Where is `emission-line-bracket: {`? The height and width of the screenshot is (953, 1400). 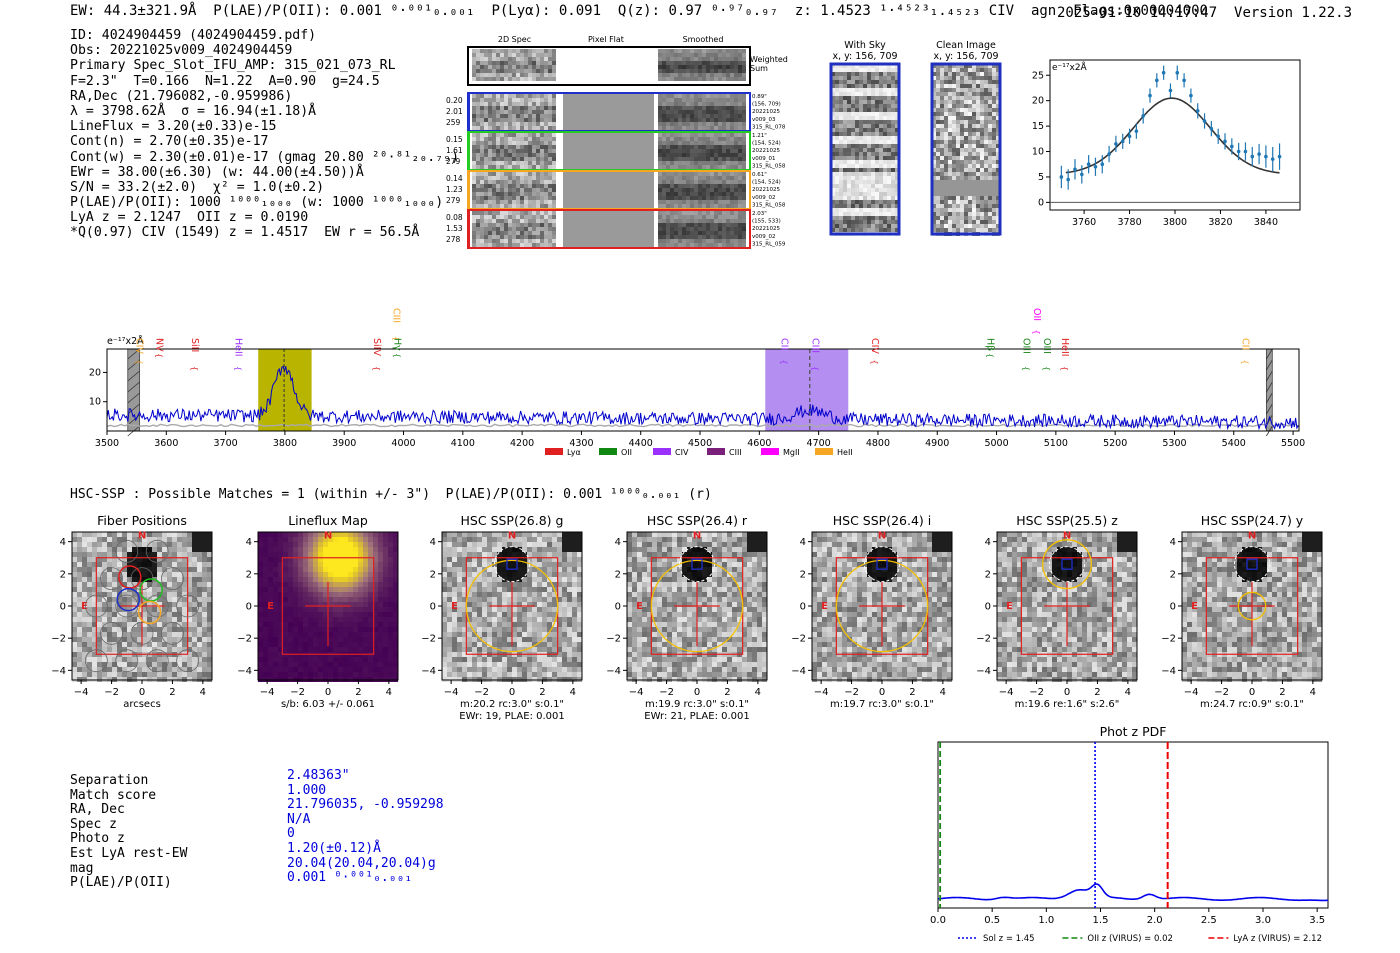
emission-line-bracket: { is located at coordinates (158, 355).